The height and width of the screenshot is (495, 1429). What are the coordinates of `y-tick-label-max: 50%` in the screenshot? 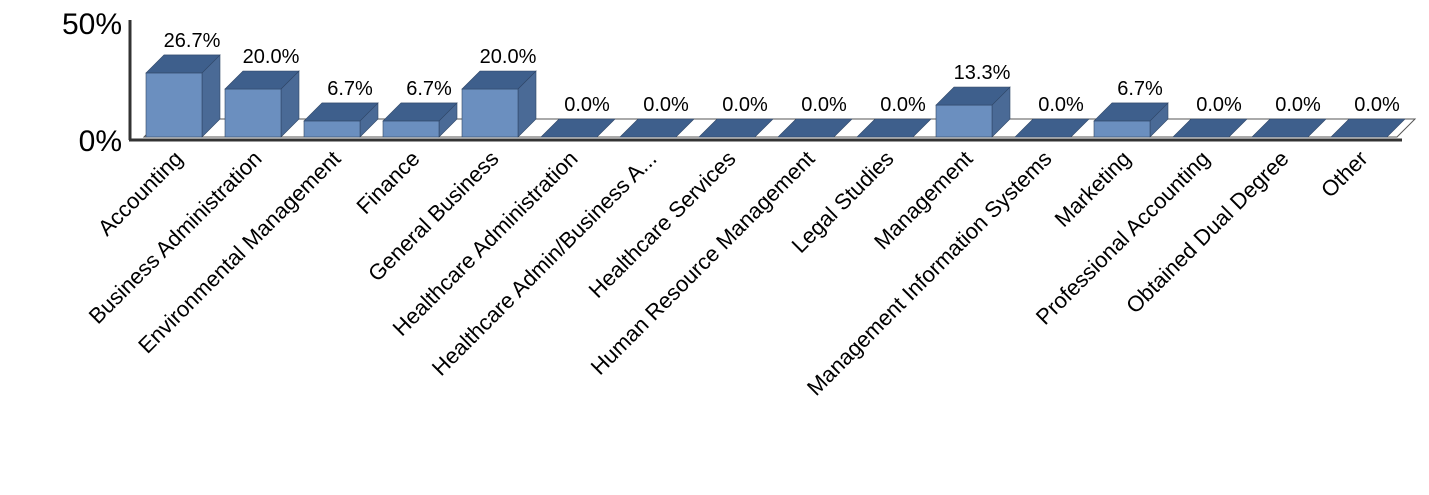 It's located at (92, 24).